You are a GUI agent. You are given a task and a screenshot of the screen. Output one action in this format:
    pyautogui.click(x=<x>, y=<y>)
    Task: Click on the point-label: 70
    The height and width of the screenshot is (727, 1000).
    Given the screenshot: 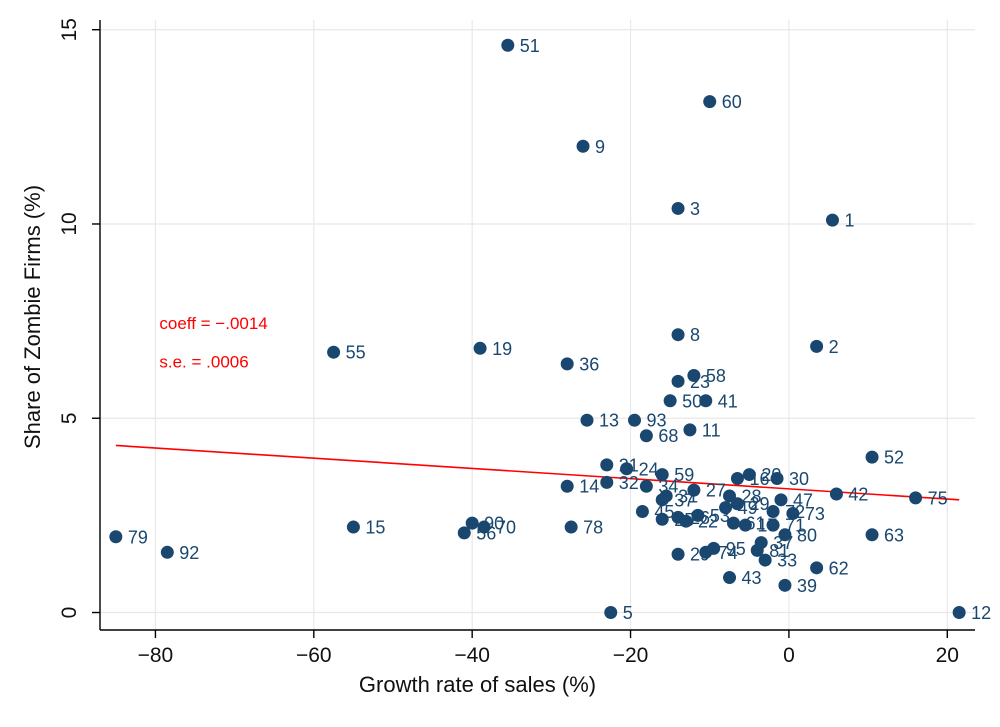 What is the action you would take?
    pyautogui.click(x=506, y=528)
    